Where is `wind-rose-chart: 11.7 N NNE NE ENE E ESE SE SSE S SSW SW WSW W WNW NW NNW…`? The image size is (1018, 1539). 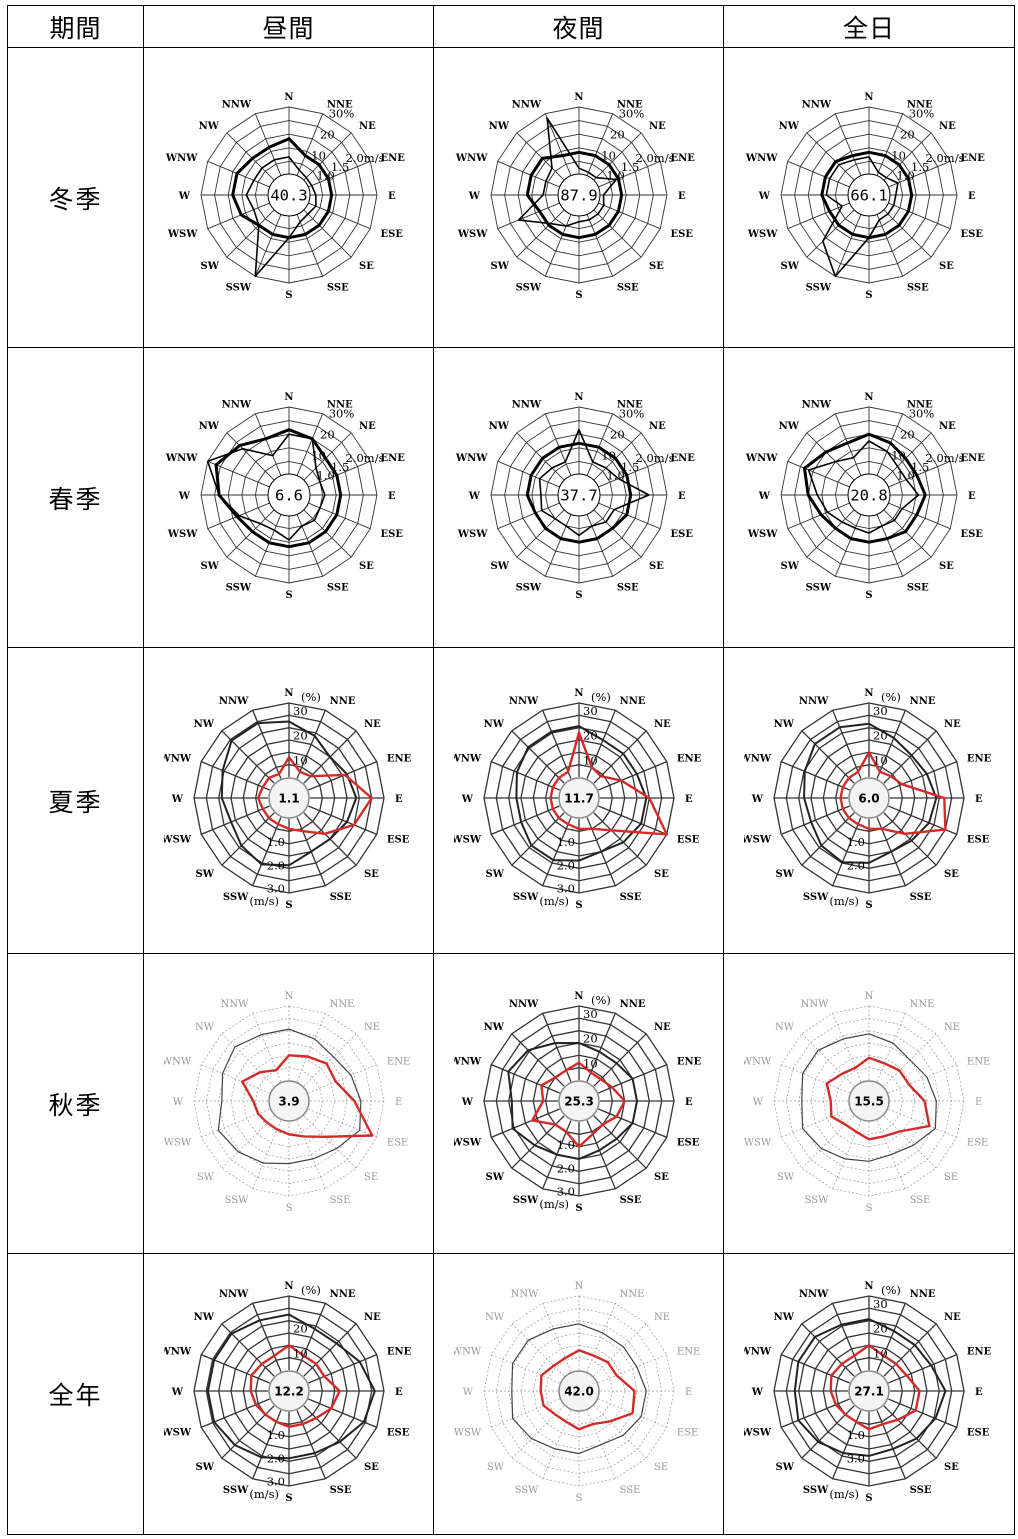
wind-rose-chart: 11.7 N NNE NE ENE E ESE SE SSE S SSW SW WSW W WNW NW NNW… is located at coordinates (578, 799).